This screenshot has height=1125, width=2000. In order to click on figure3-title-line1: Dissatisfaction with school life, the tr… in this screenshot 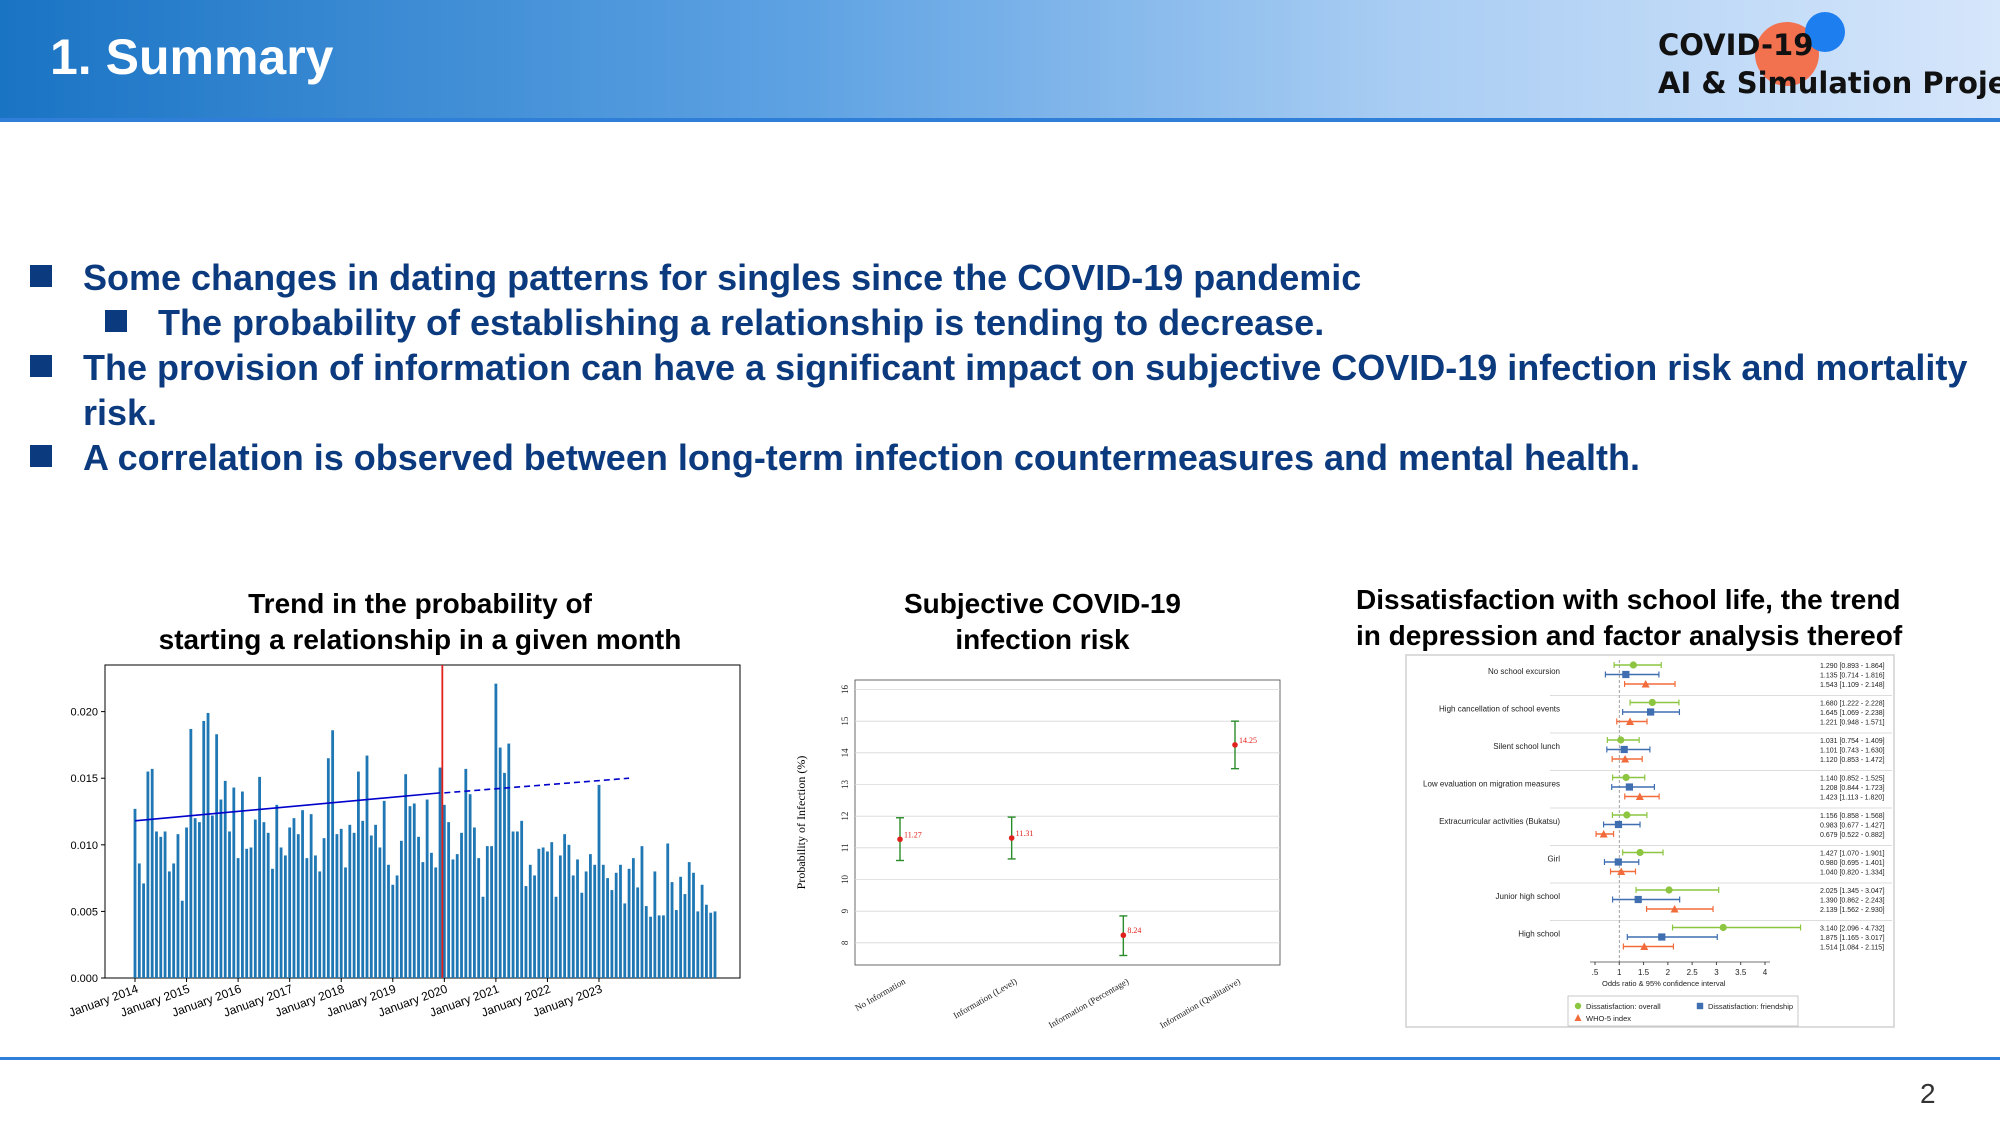, I will do `click(1628, 599)`.